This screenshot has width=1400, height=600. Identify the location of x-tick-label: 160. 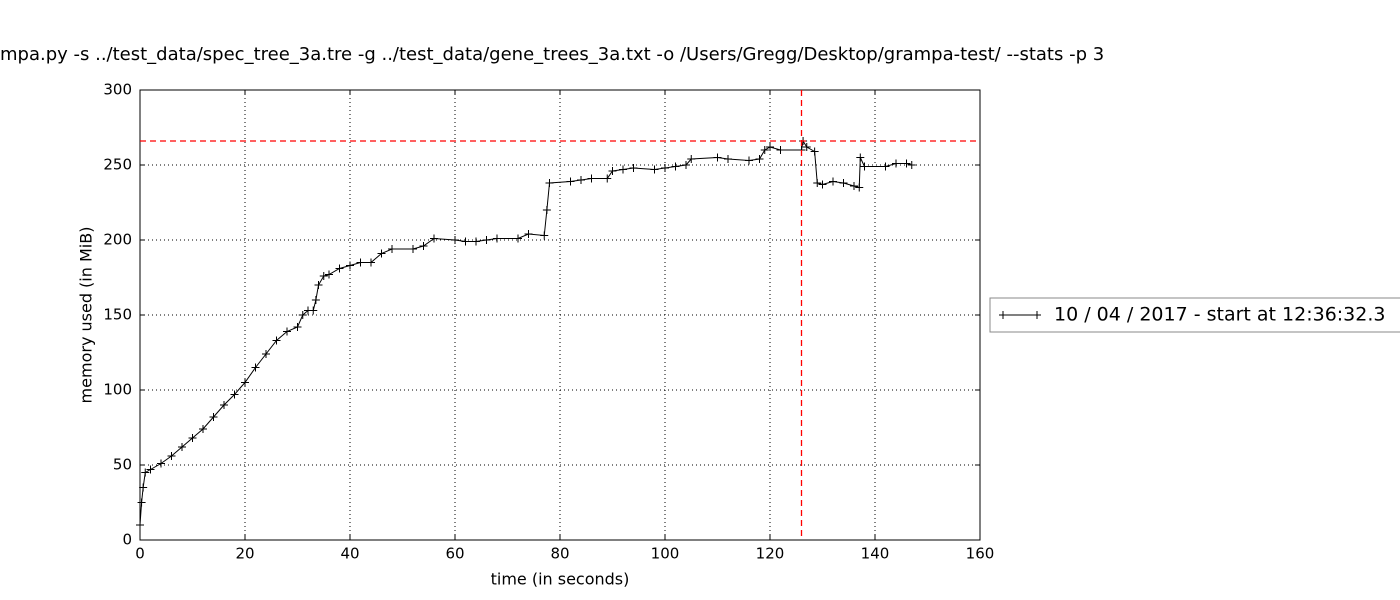
(980, 554).